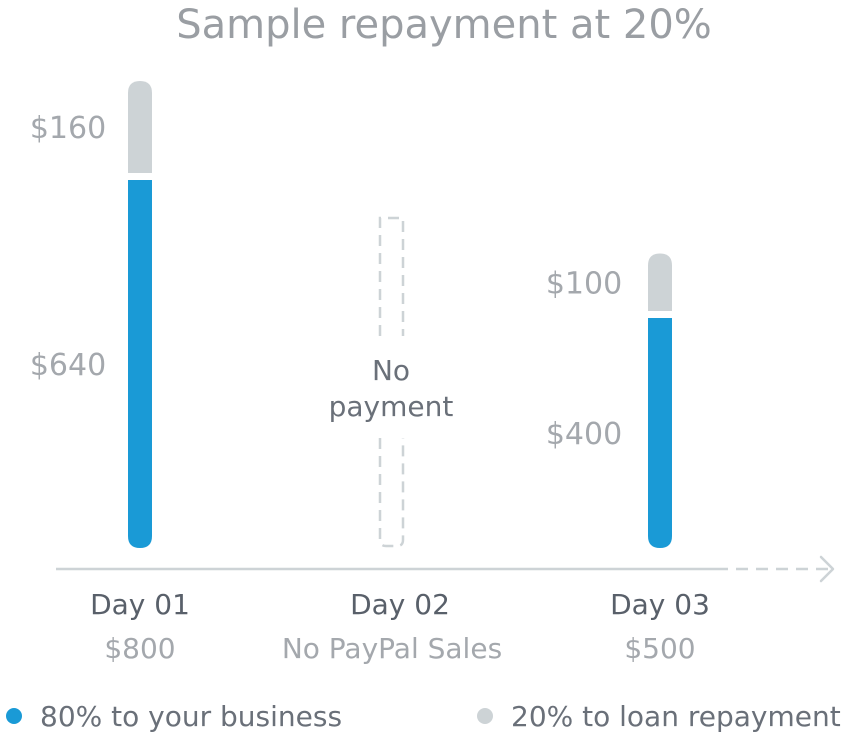 The width and height of the screenshot is (864, 738). What do you see at coordinates (392, 648) in the screenshot?
I see `category-sublabel-day-02: No PayPal Sales` at bounding box center [392, 648].